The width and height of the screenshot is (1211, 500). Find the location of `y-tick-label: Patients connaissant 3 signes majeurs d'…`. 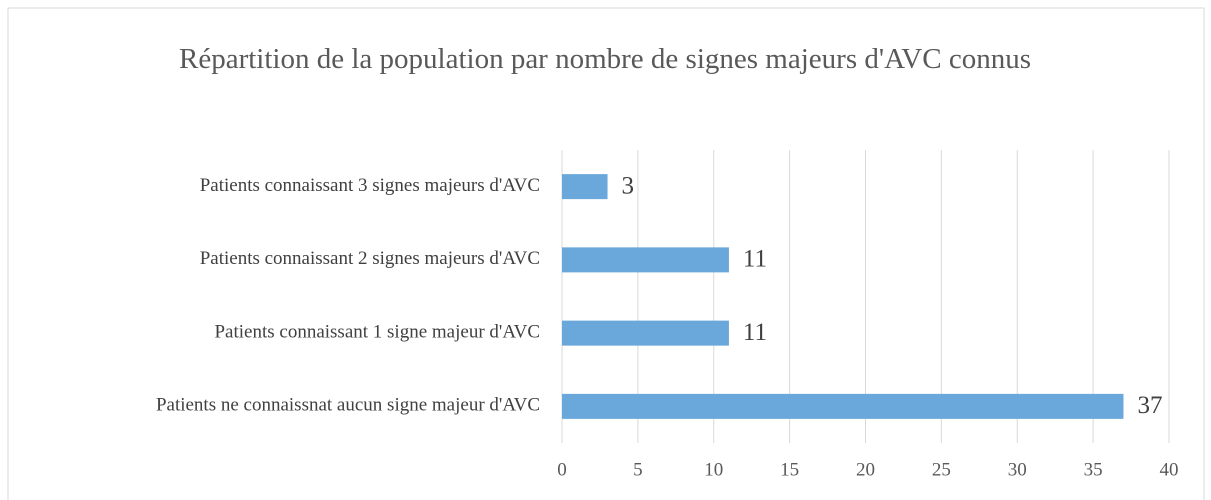

y-tick-label: Patients connaissant 3 signes majeurs d'… is located at coordinates (370, 185).